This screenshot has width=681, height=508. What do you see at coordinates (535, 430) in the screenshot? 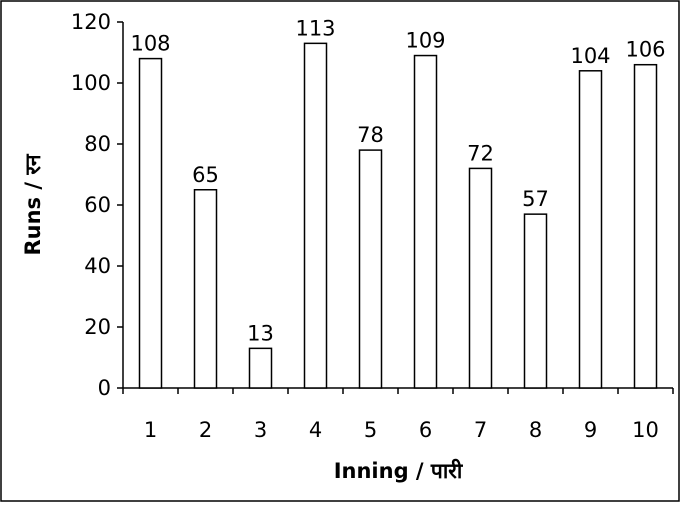
I see `x-tick-label: 8` at bounding box center [535, 430].